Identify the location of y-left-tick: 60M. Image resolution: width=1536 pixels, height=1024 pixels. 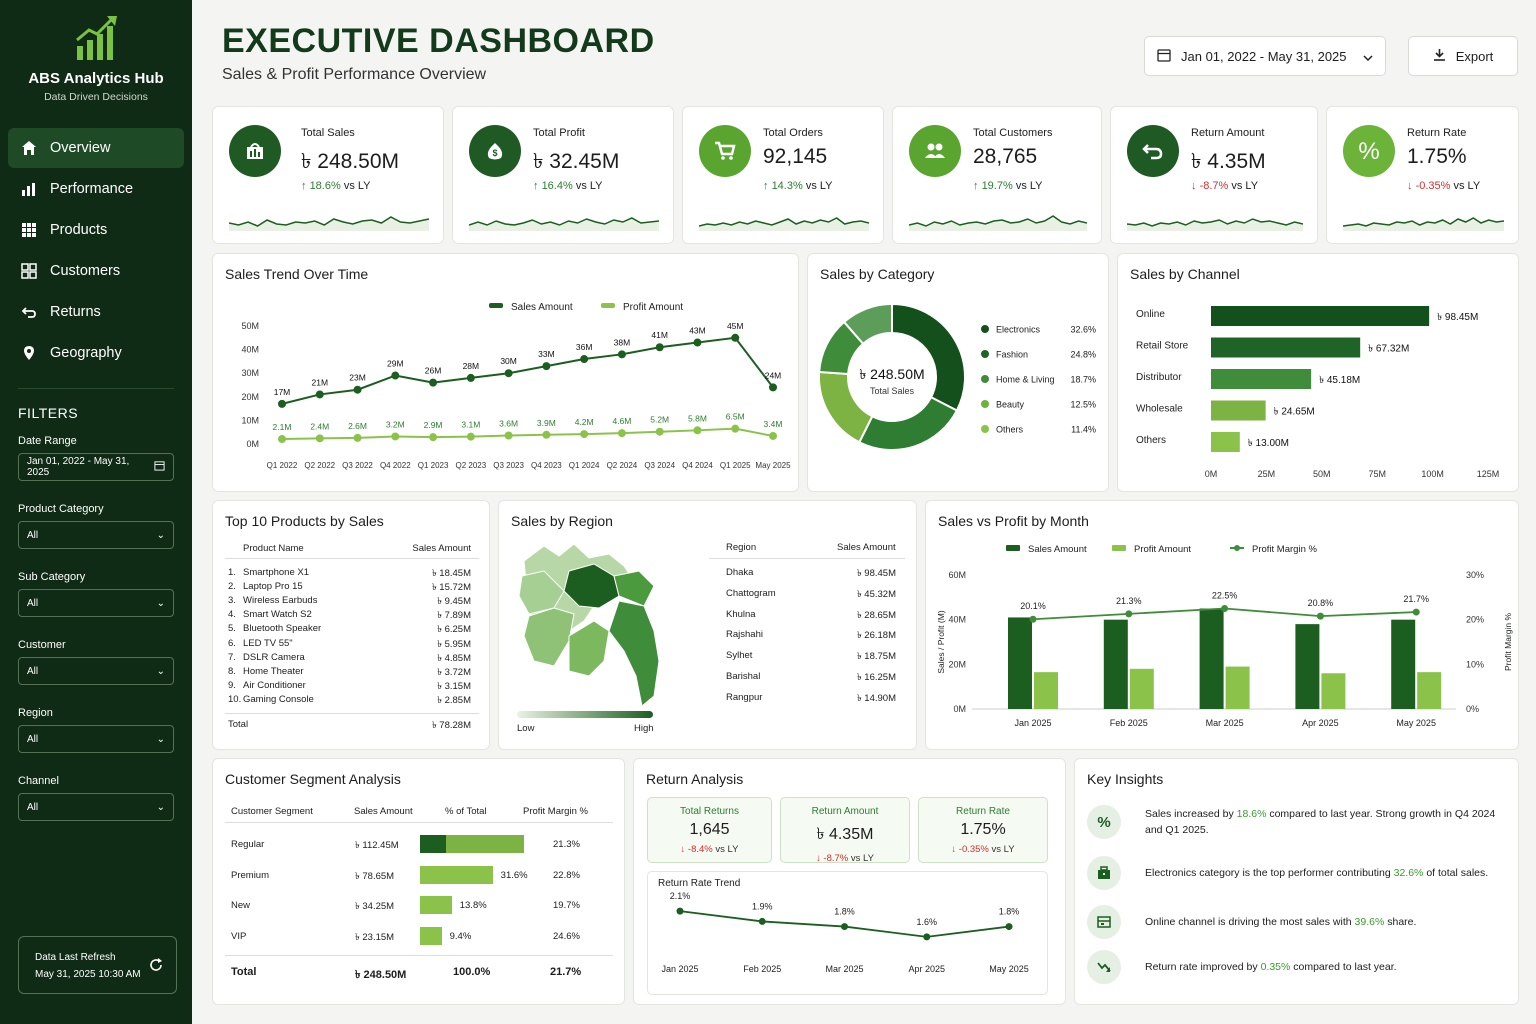
(957, 575).